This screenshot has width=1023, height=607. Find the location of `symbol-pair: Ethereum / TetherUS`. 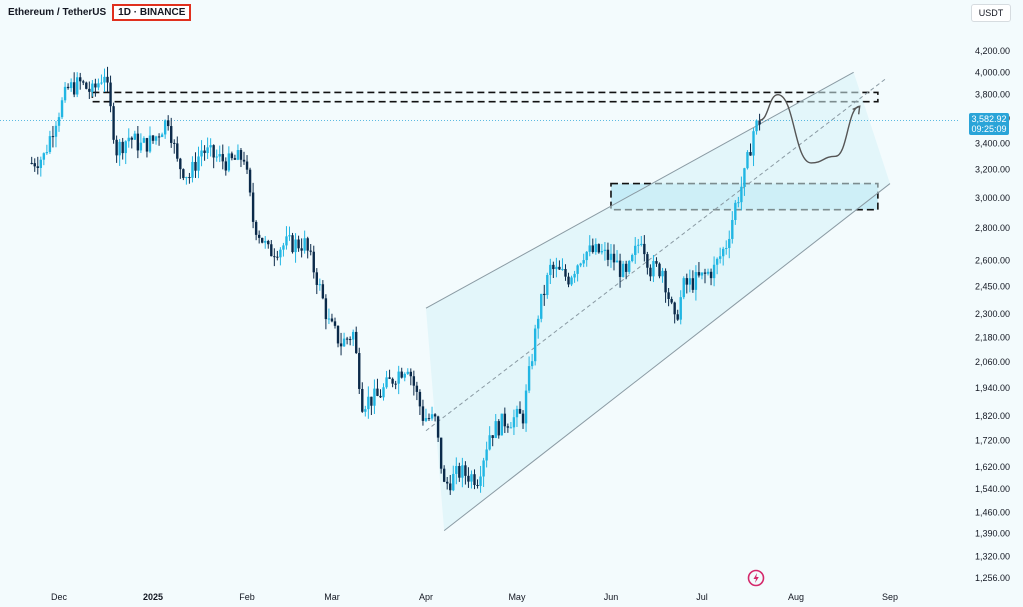

symbol-pair: Ethereum / TetherUS is located at coordinates (57, 12).